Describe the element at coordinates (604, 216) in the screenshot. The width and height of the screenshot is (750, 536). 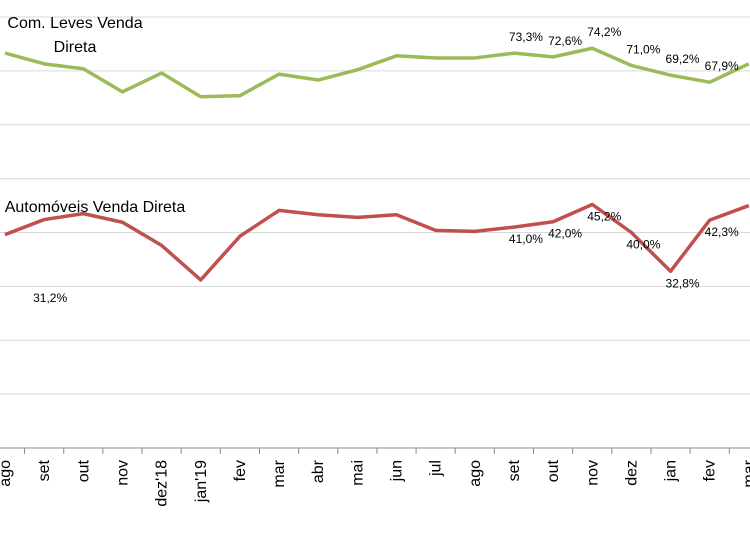
I see `data-label: 45,2%` at that location.